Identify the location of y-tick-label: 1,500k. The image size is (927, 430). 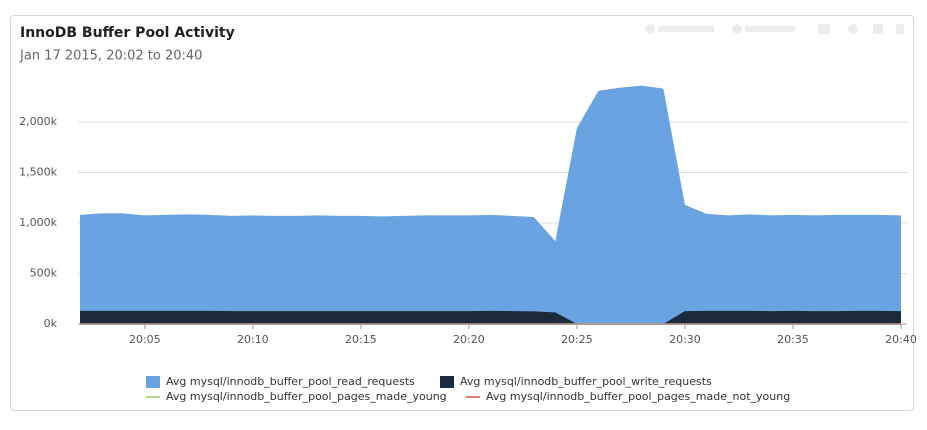
(38, 172).